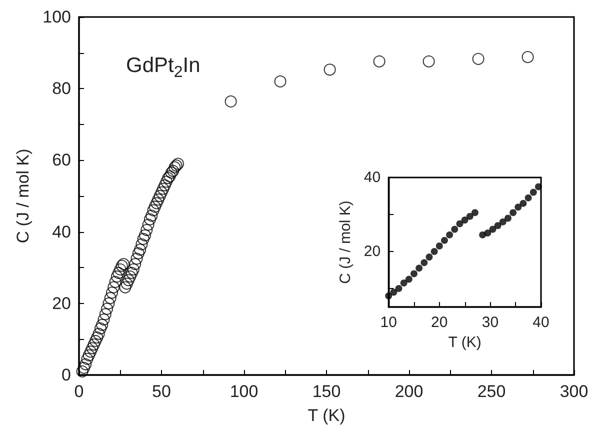 This screenshot has height=437, width=599. Describe the element at coordinates (66, 375) in the screenshot. I see `y-tick-label: 0` at that location.